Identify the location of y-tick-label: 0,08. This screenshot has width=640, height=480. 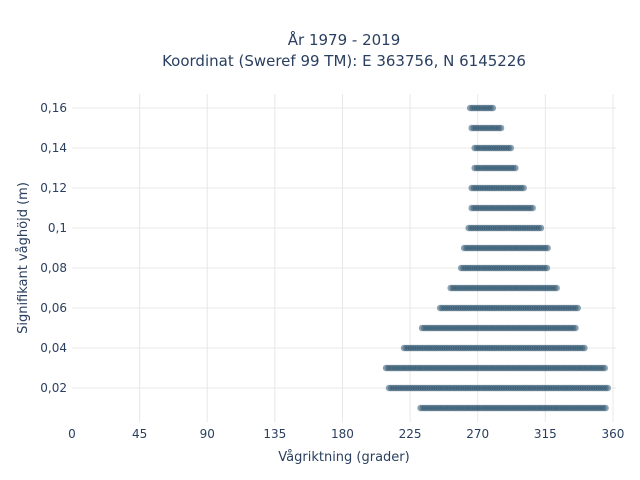
(53, 268).